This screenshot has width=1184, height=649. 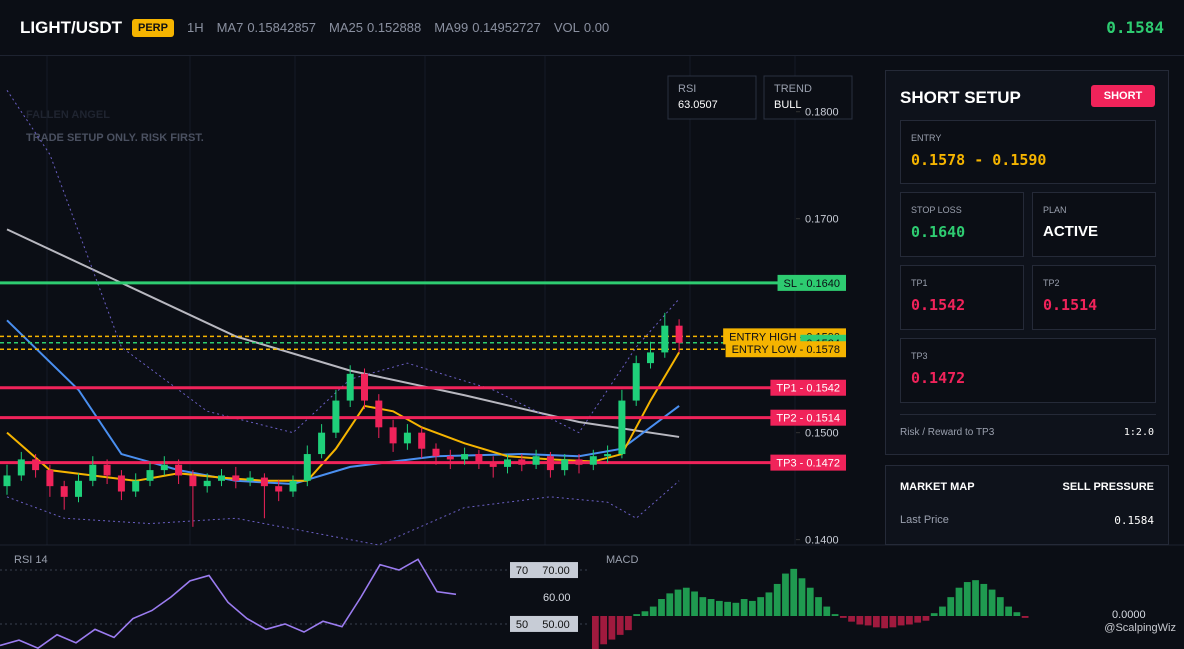 I want to click on last-price: 0.1584, so click(x=1135, y=27).